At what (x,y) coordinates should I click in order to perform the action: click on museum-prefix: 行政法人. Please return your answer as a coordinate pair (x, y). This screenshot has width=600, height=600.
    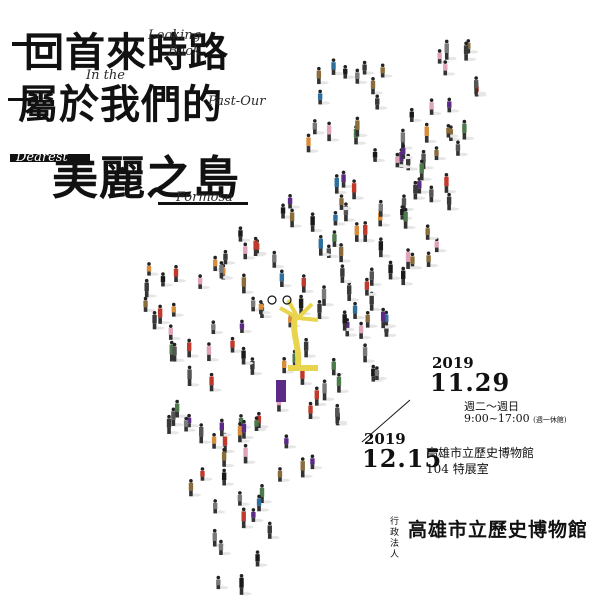
    Looking at the image, I should click on (395, 538).